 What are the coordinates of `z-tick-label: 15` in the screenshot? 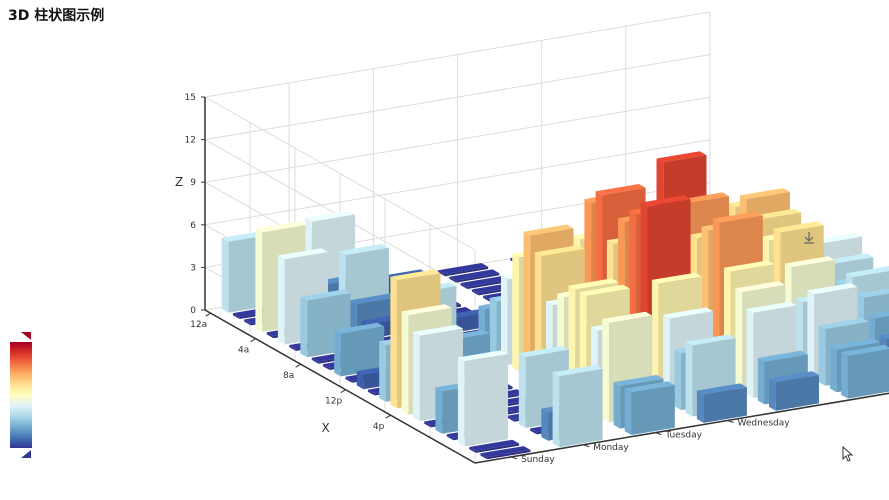 It's located at (190, 98).